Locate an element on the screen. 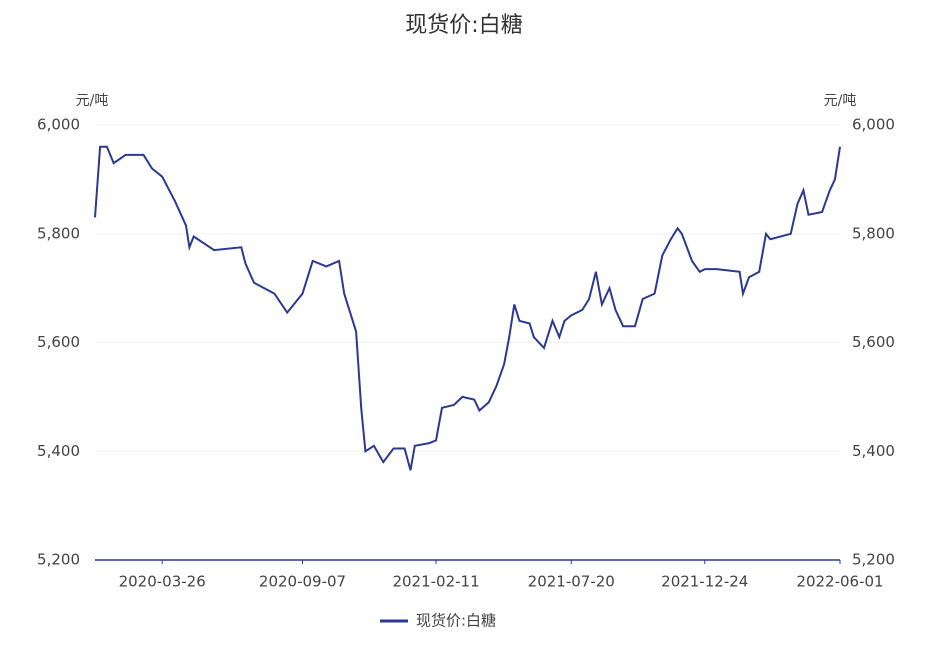 This screenshot has height=650, width=928. y2-tick-label: 5,200 is located at coordinates (873, 560).